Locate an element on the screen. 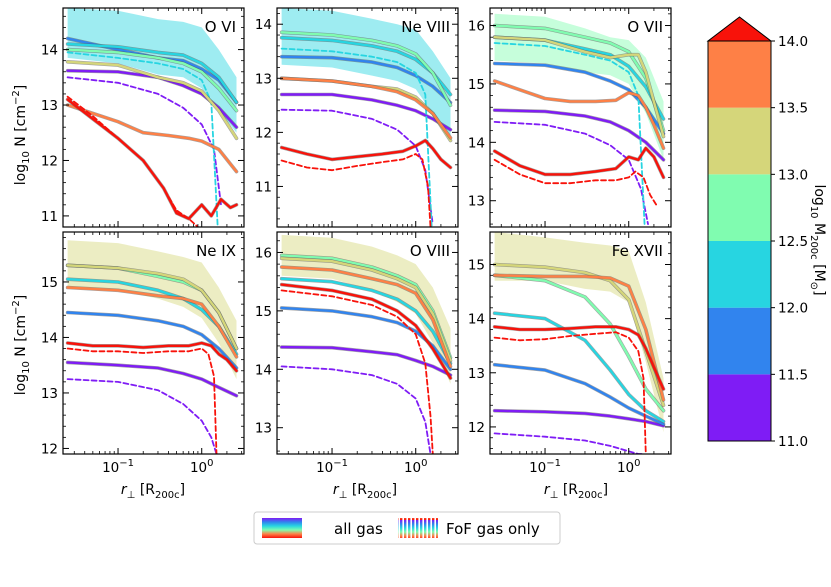 This screenshot has width=831, height=587. colorbar-tick-label: 12.5 is located at coordinates (793, 242).